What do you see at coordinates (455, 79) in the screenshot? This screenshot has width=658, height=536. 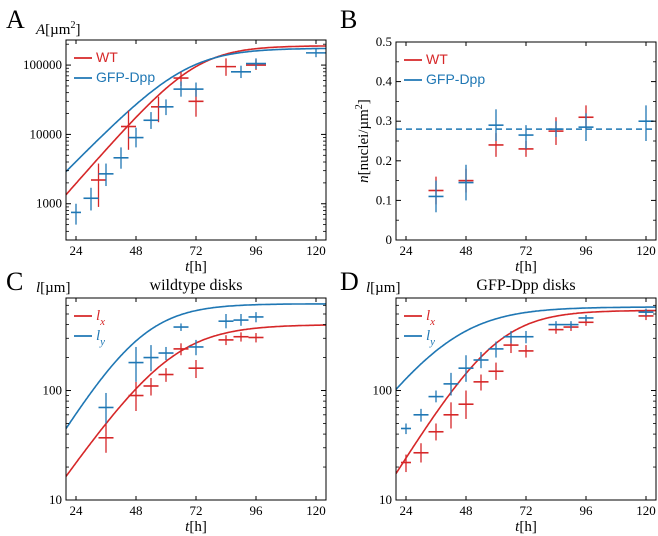 I see `legend-label: GFP-Dpp` at bounding box center [455, 79].